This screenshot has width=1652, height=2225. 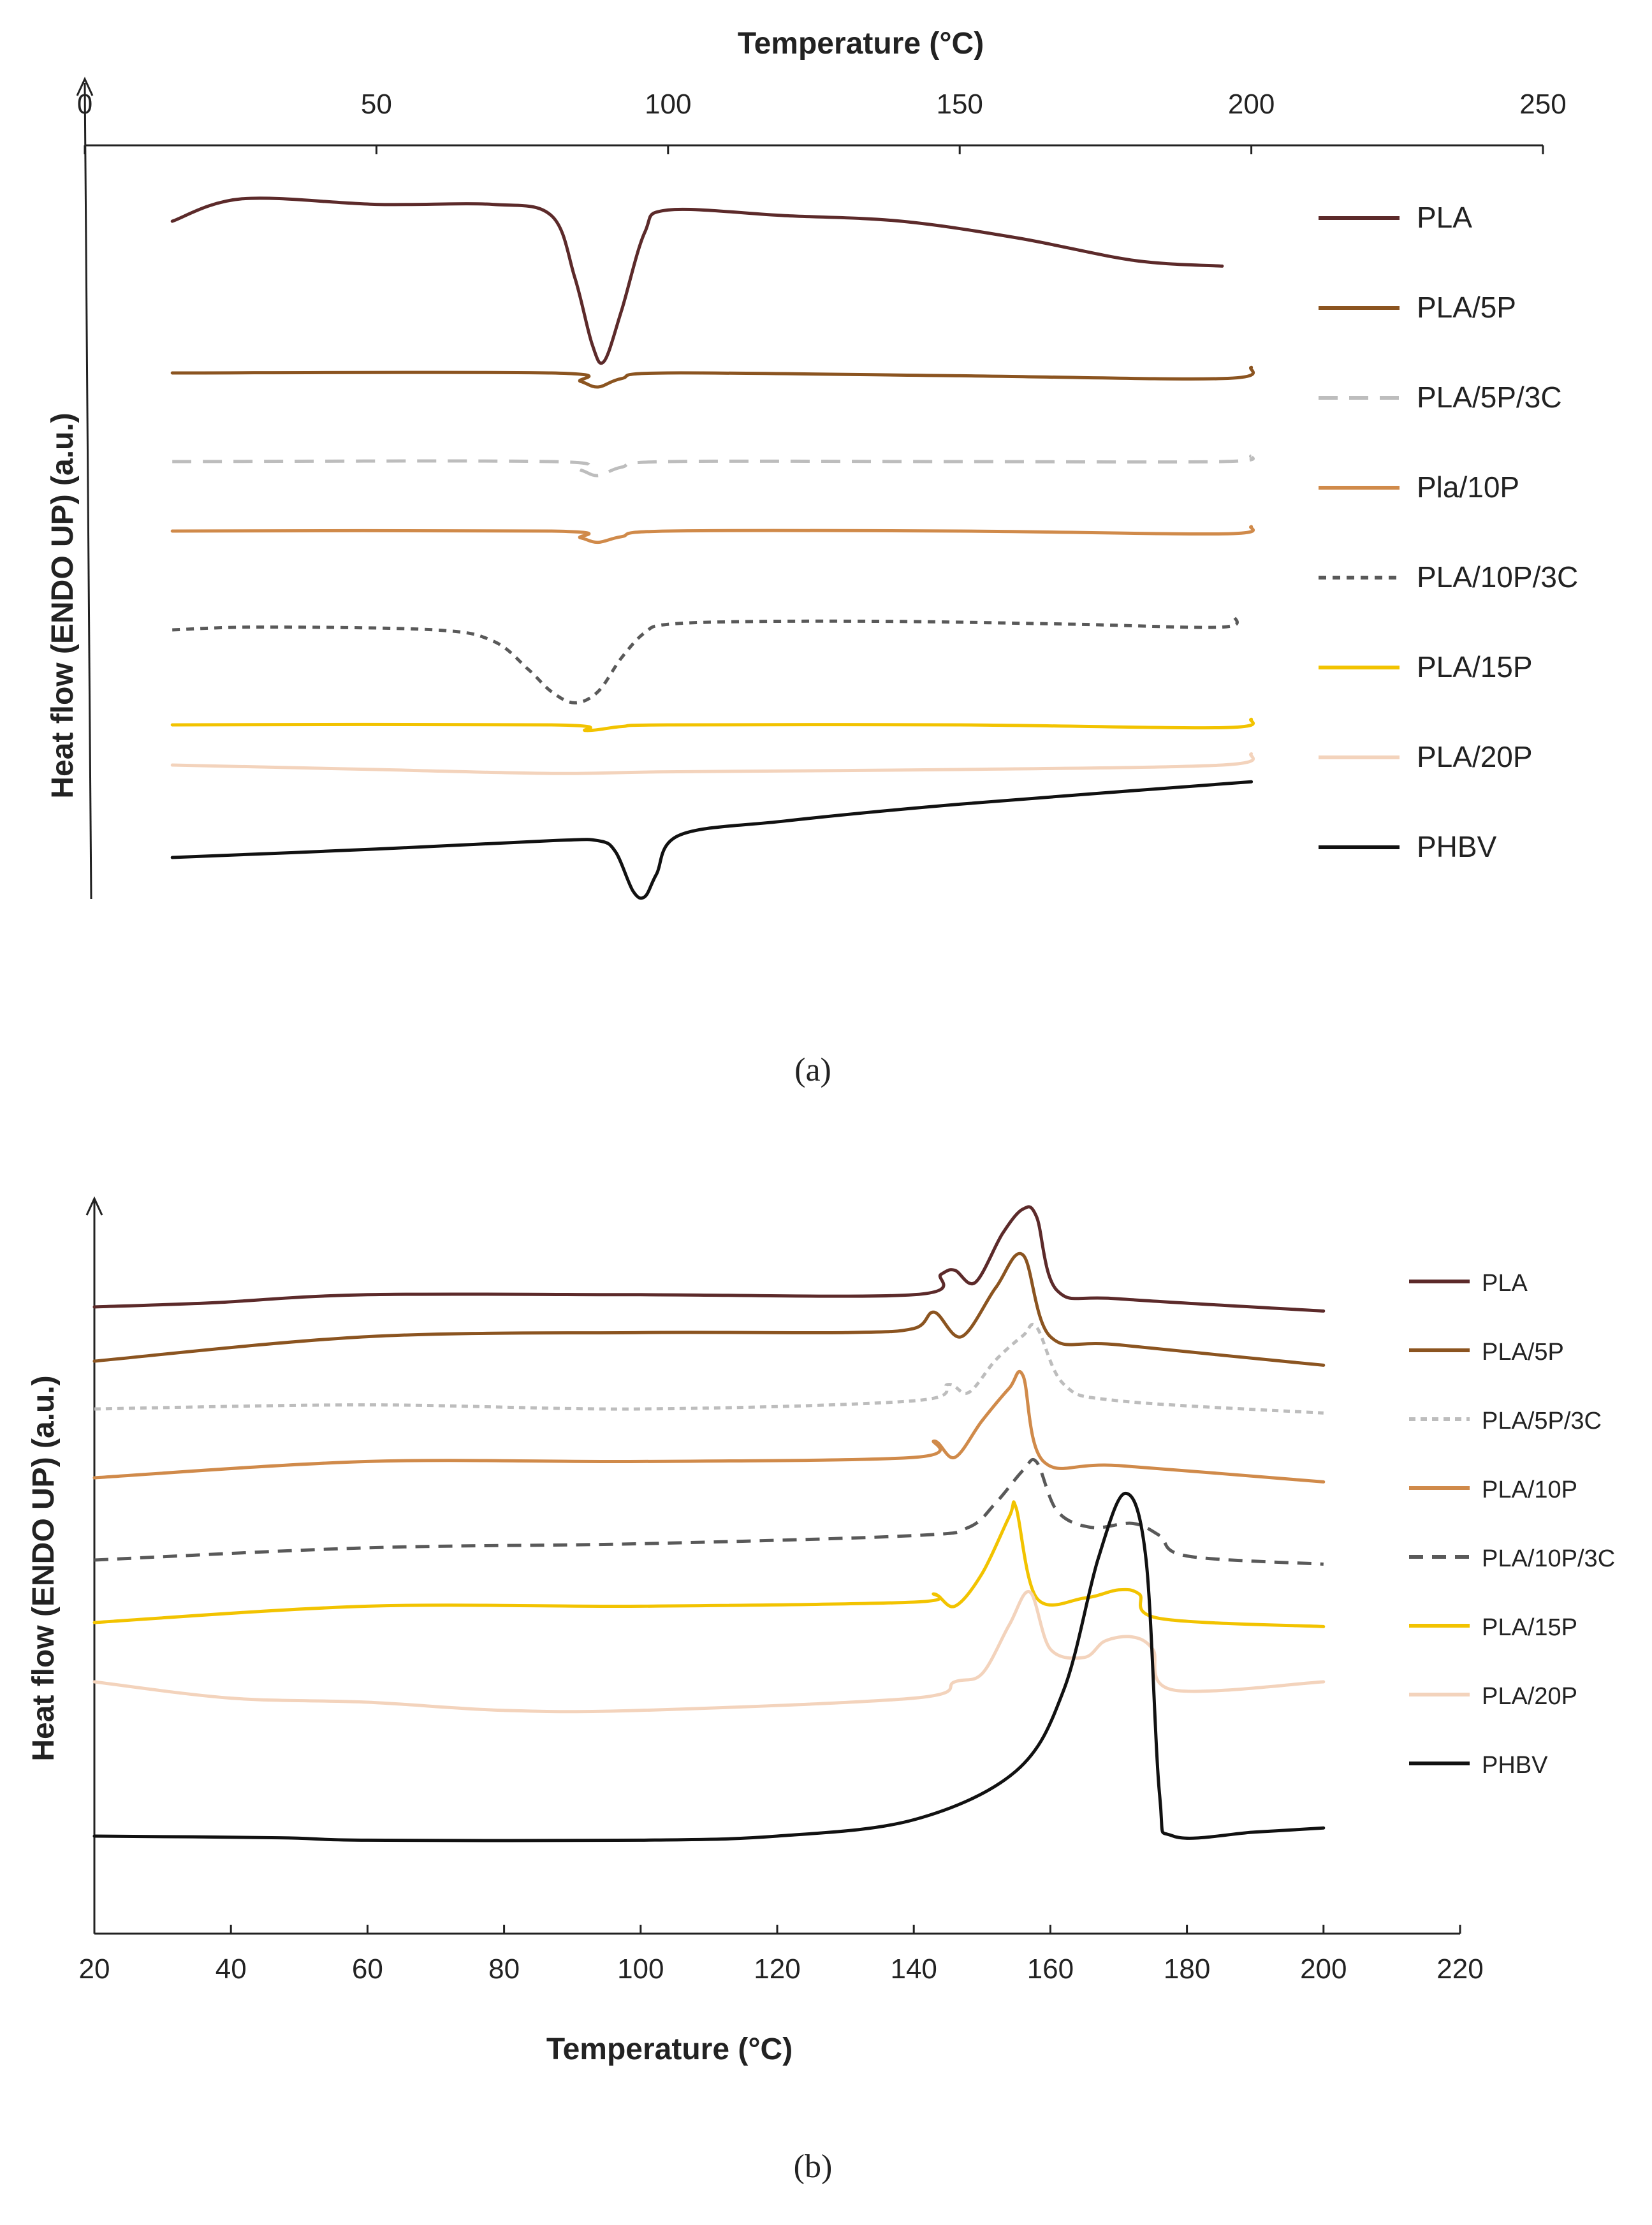 What do you see at coordinates (777, 1969) in the screenshot?
I see `tick-label-120: 120` at bounding box center [777, 1969].